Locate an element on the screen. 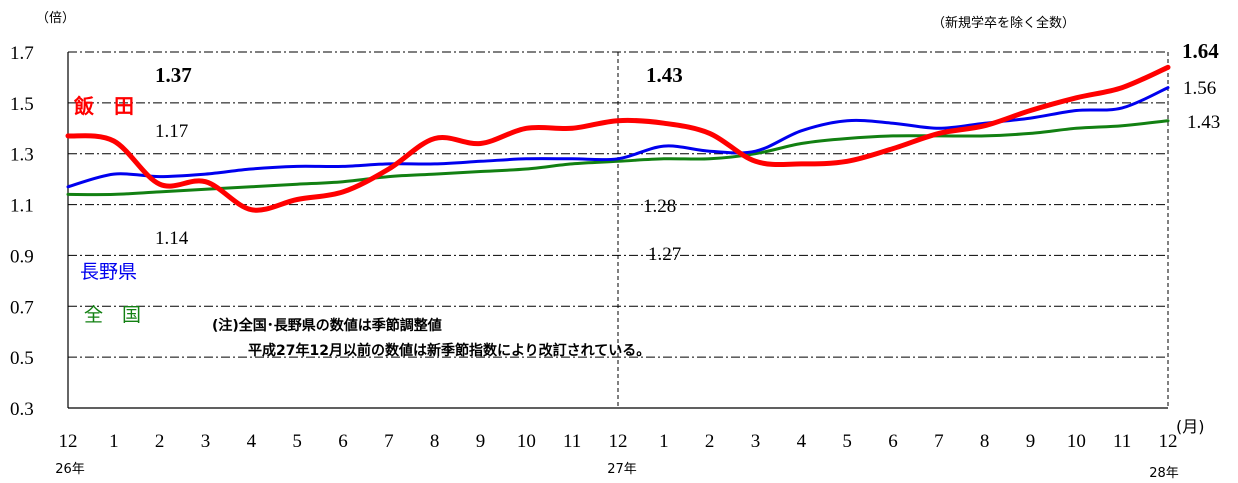 The image size is (1238, 483). y-tick-label: 0.5 is located at coordinates (22, 358).